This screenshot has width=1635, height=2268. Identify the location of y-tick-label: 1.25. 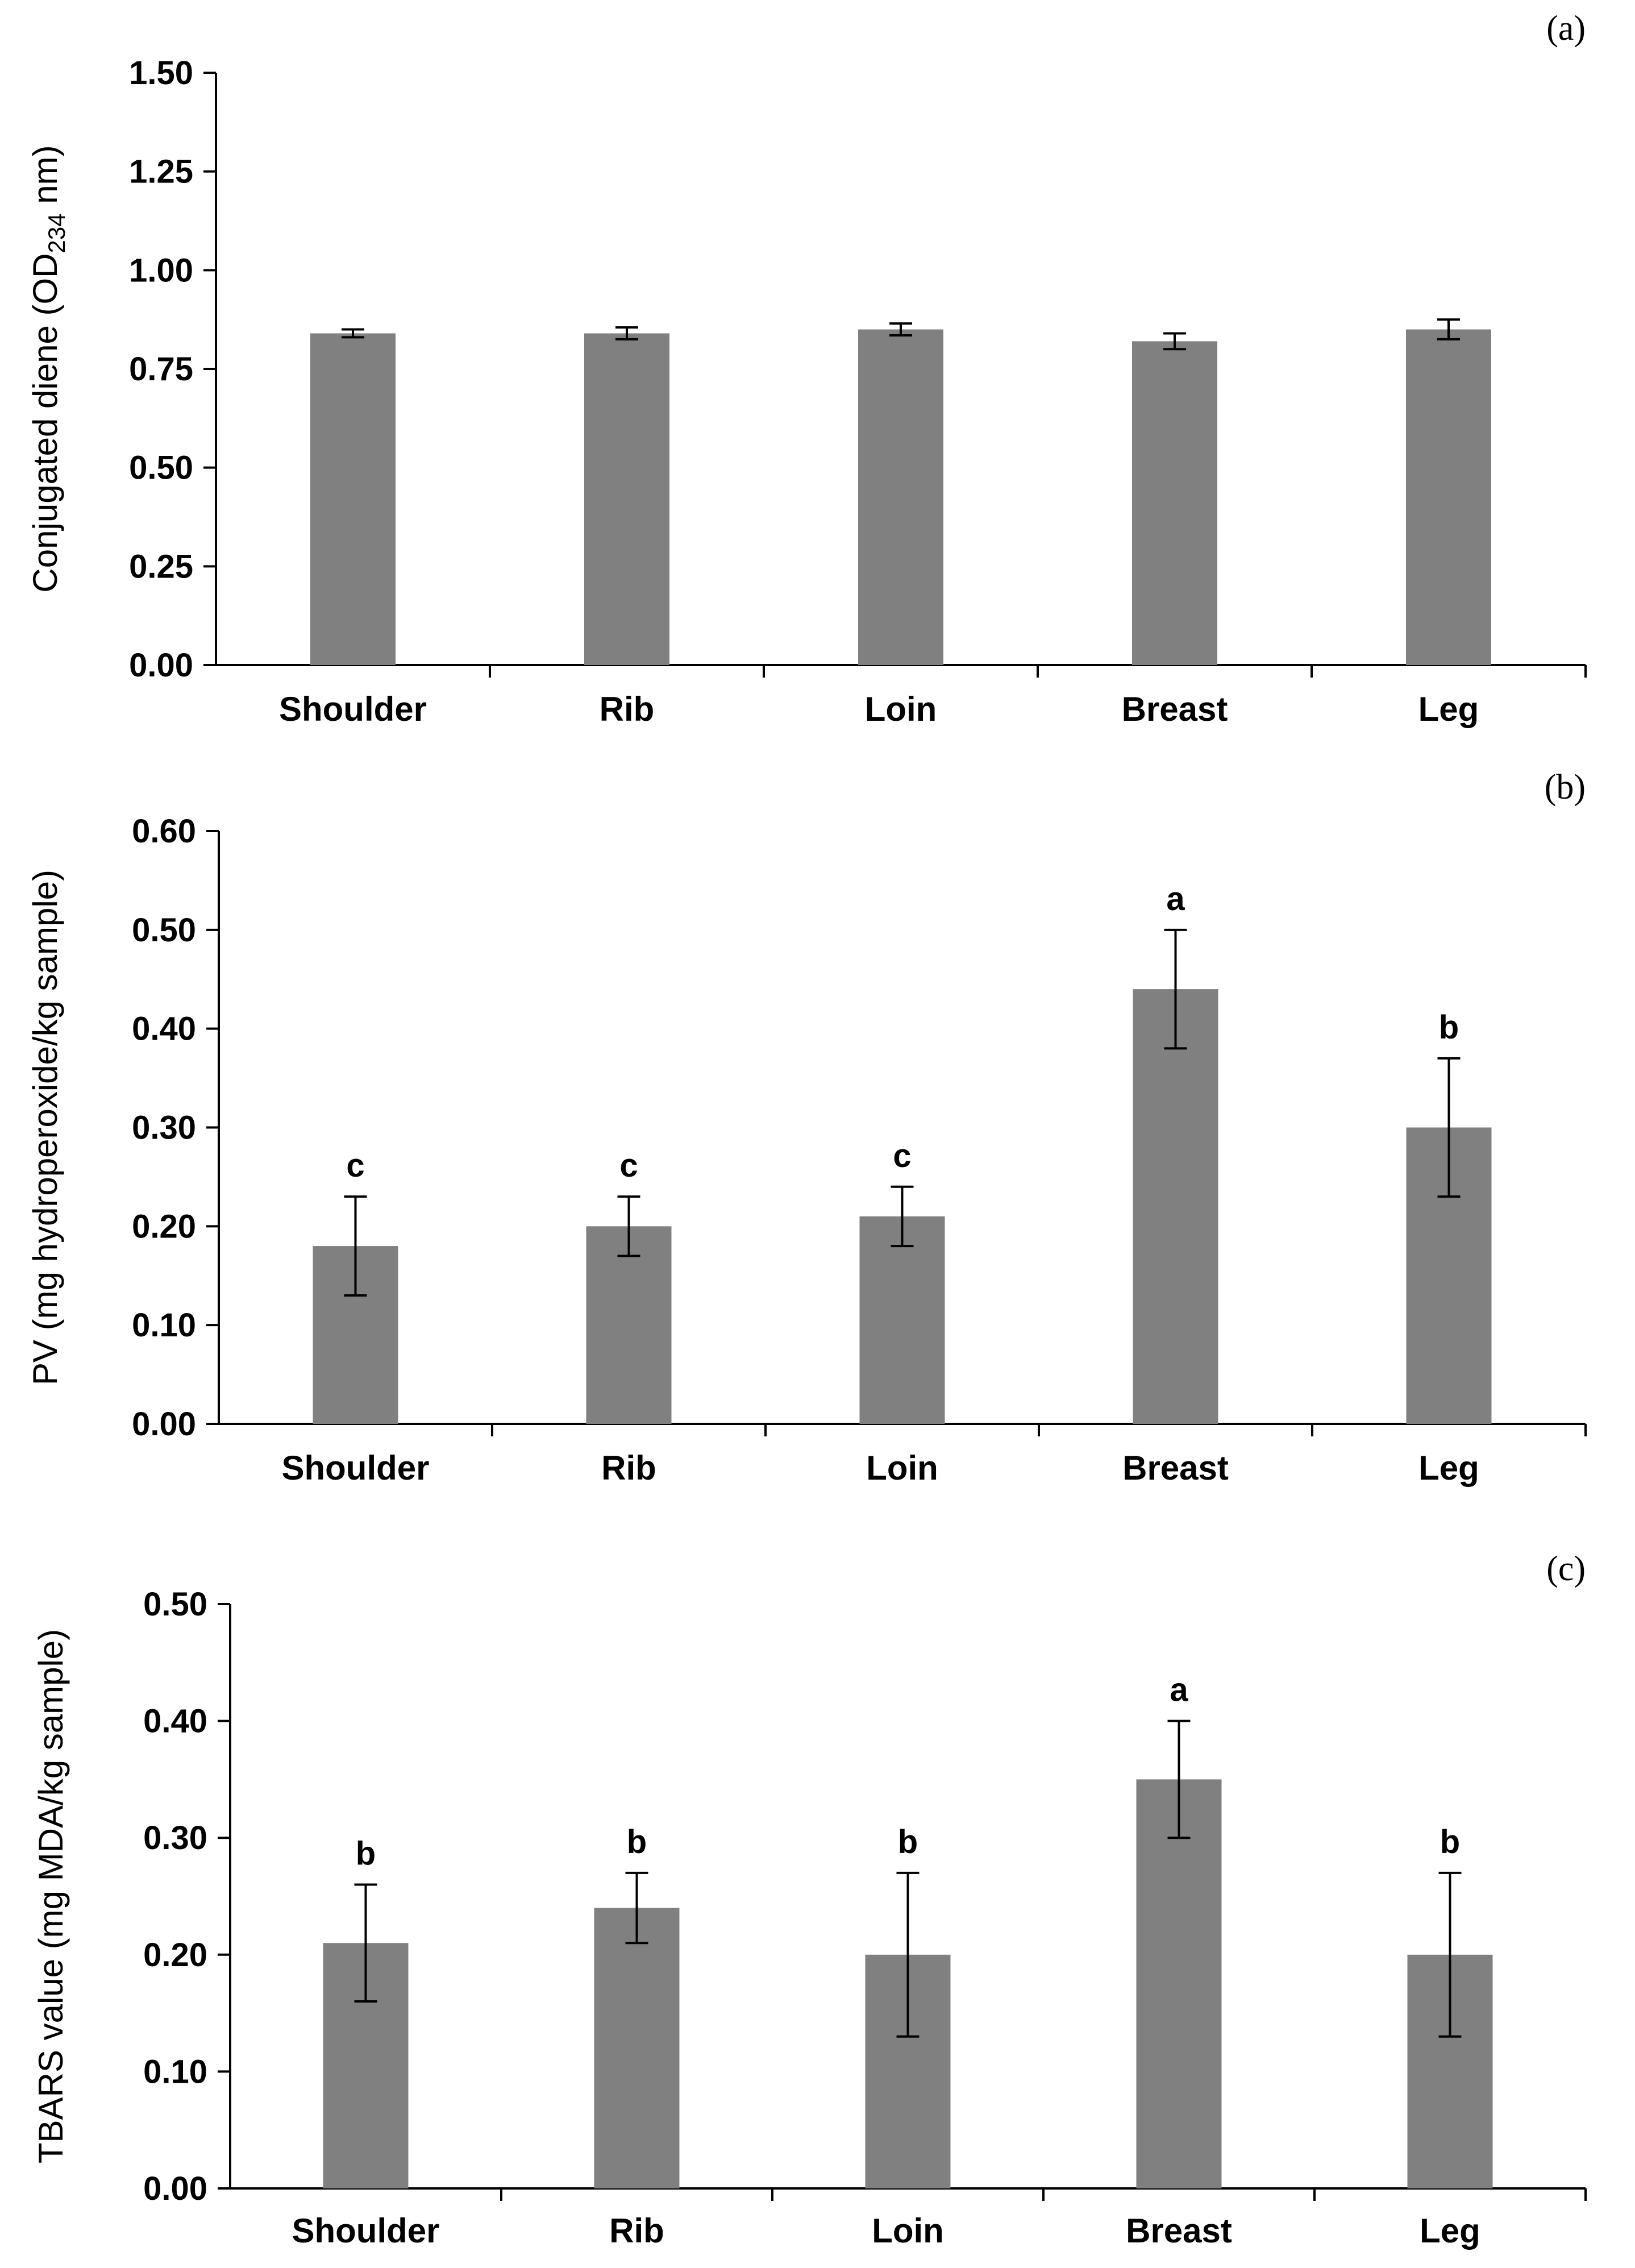
(161, 171).